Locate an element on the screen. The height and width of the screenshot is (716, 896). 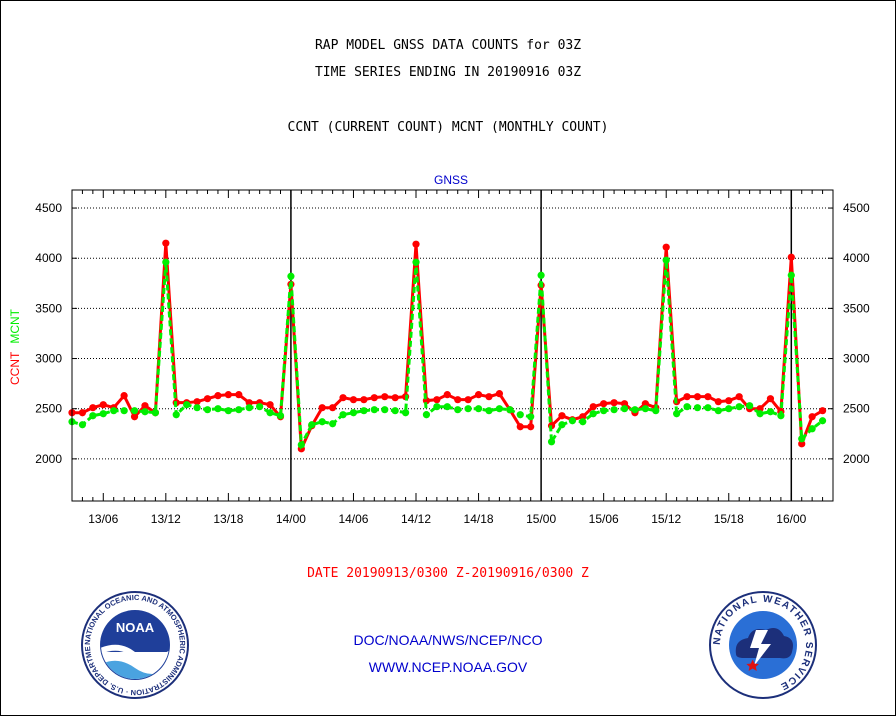
y-tick-label-right: 3500 is located at coordinates (856, 308).